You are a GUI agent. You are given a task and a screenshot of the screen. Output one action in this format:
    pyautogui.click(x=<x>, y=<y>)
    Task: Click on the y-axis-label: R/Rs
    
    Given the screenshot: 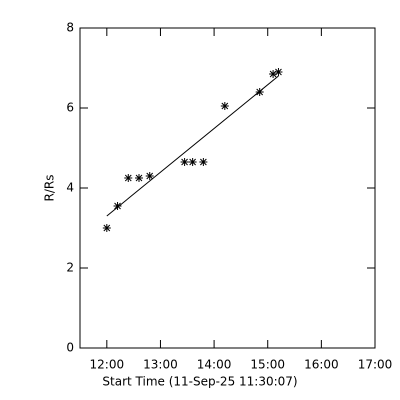 What is the action you would take?
    pyautogui.click(x=50, y=188)
    